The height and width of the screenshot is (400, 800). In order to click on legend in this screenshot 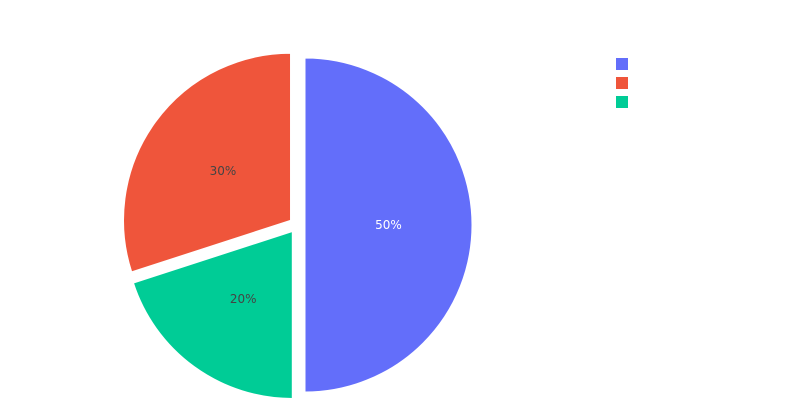, I will do `click(622, 83)`.